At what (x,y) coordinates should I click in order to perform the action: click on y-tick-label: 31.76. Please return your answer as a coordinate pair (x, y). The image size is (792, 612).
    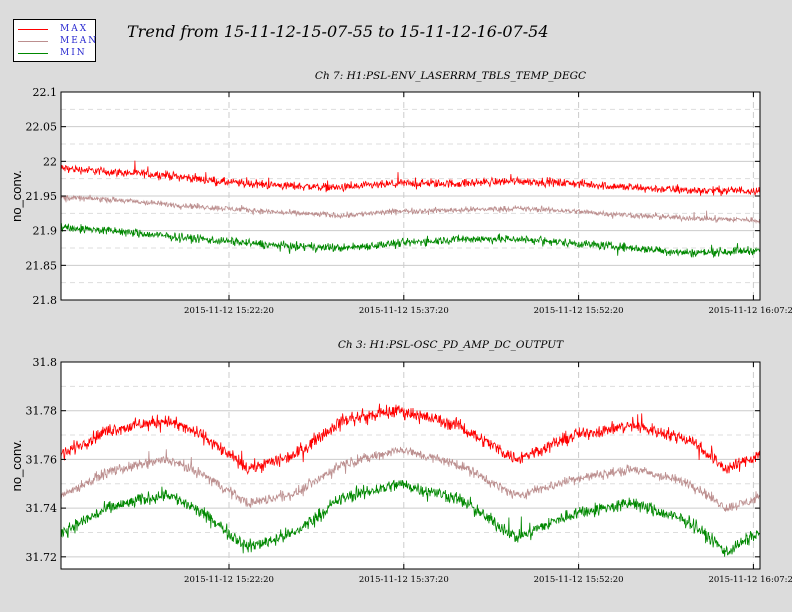
    Looking at the image, I should click on (42, 459).